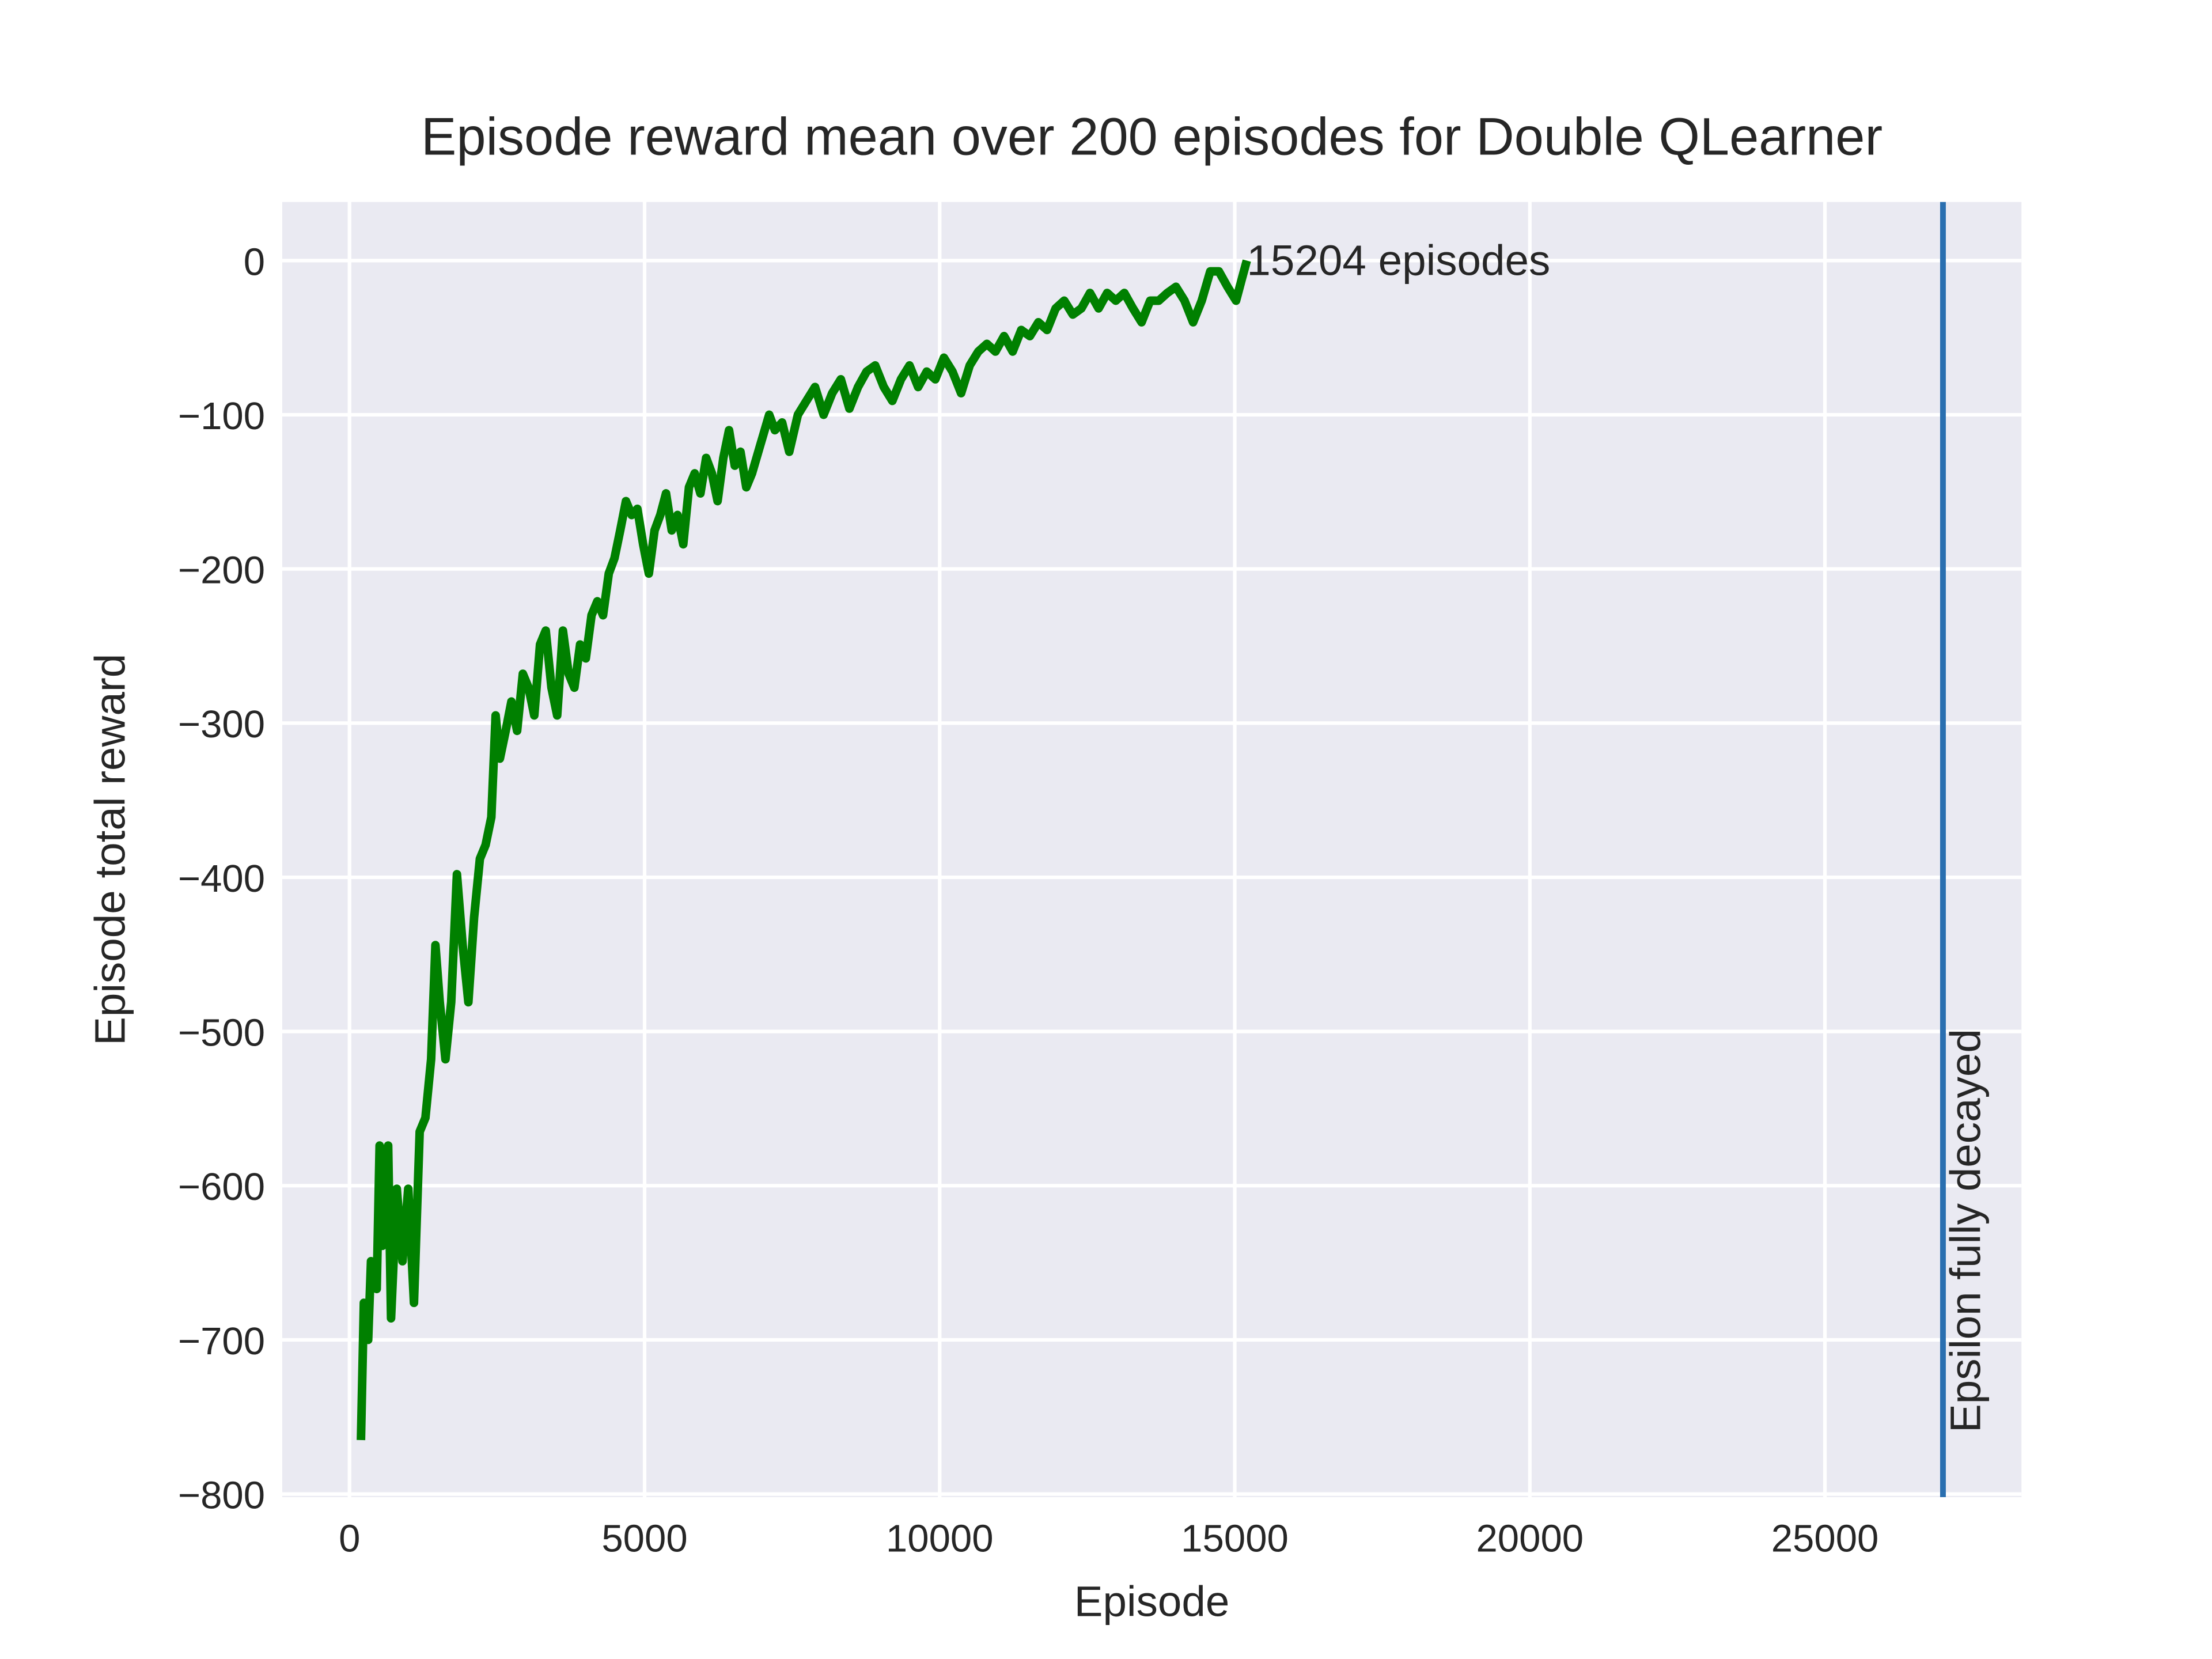  What do you see at coordinates (221, 1187) in the screenshot?
I see `y-tick-label: −600` at bounding box center [221, 1187].